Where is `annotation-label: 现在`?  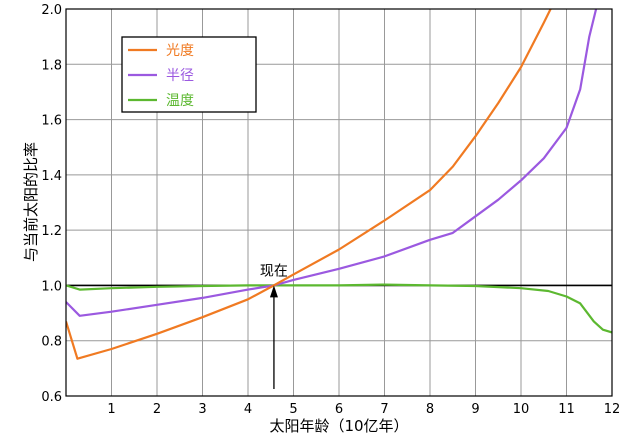
annotation-label: 现在 is located at coordinates (274, 271).